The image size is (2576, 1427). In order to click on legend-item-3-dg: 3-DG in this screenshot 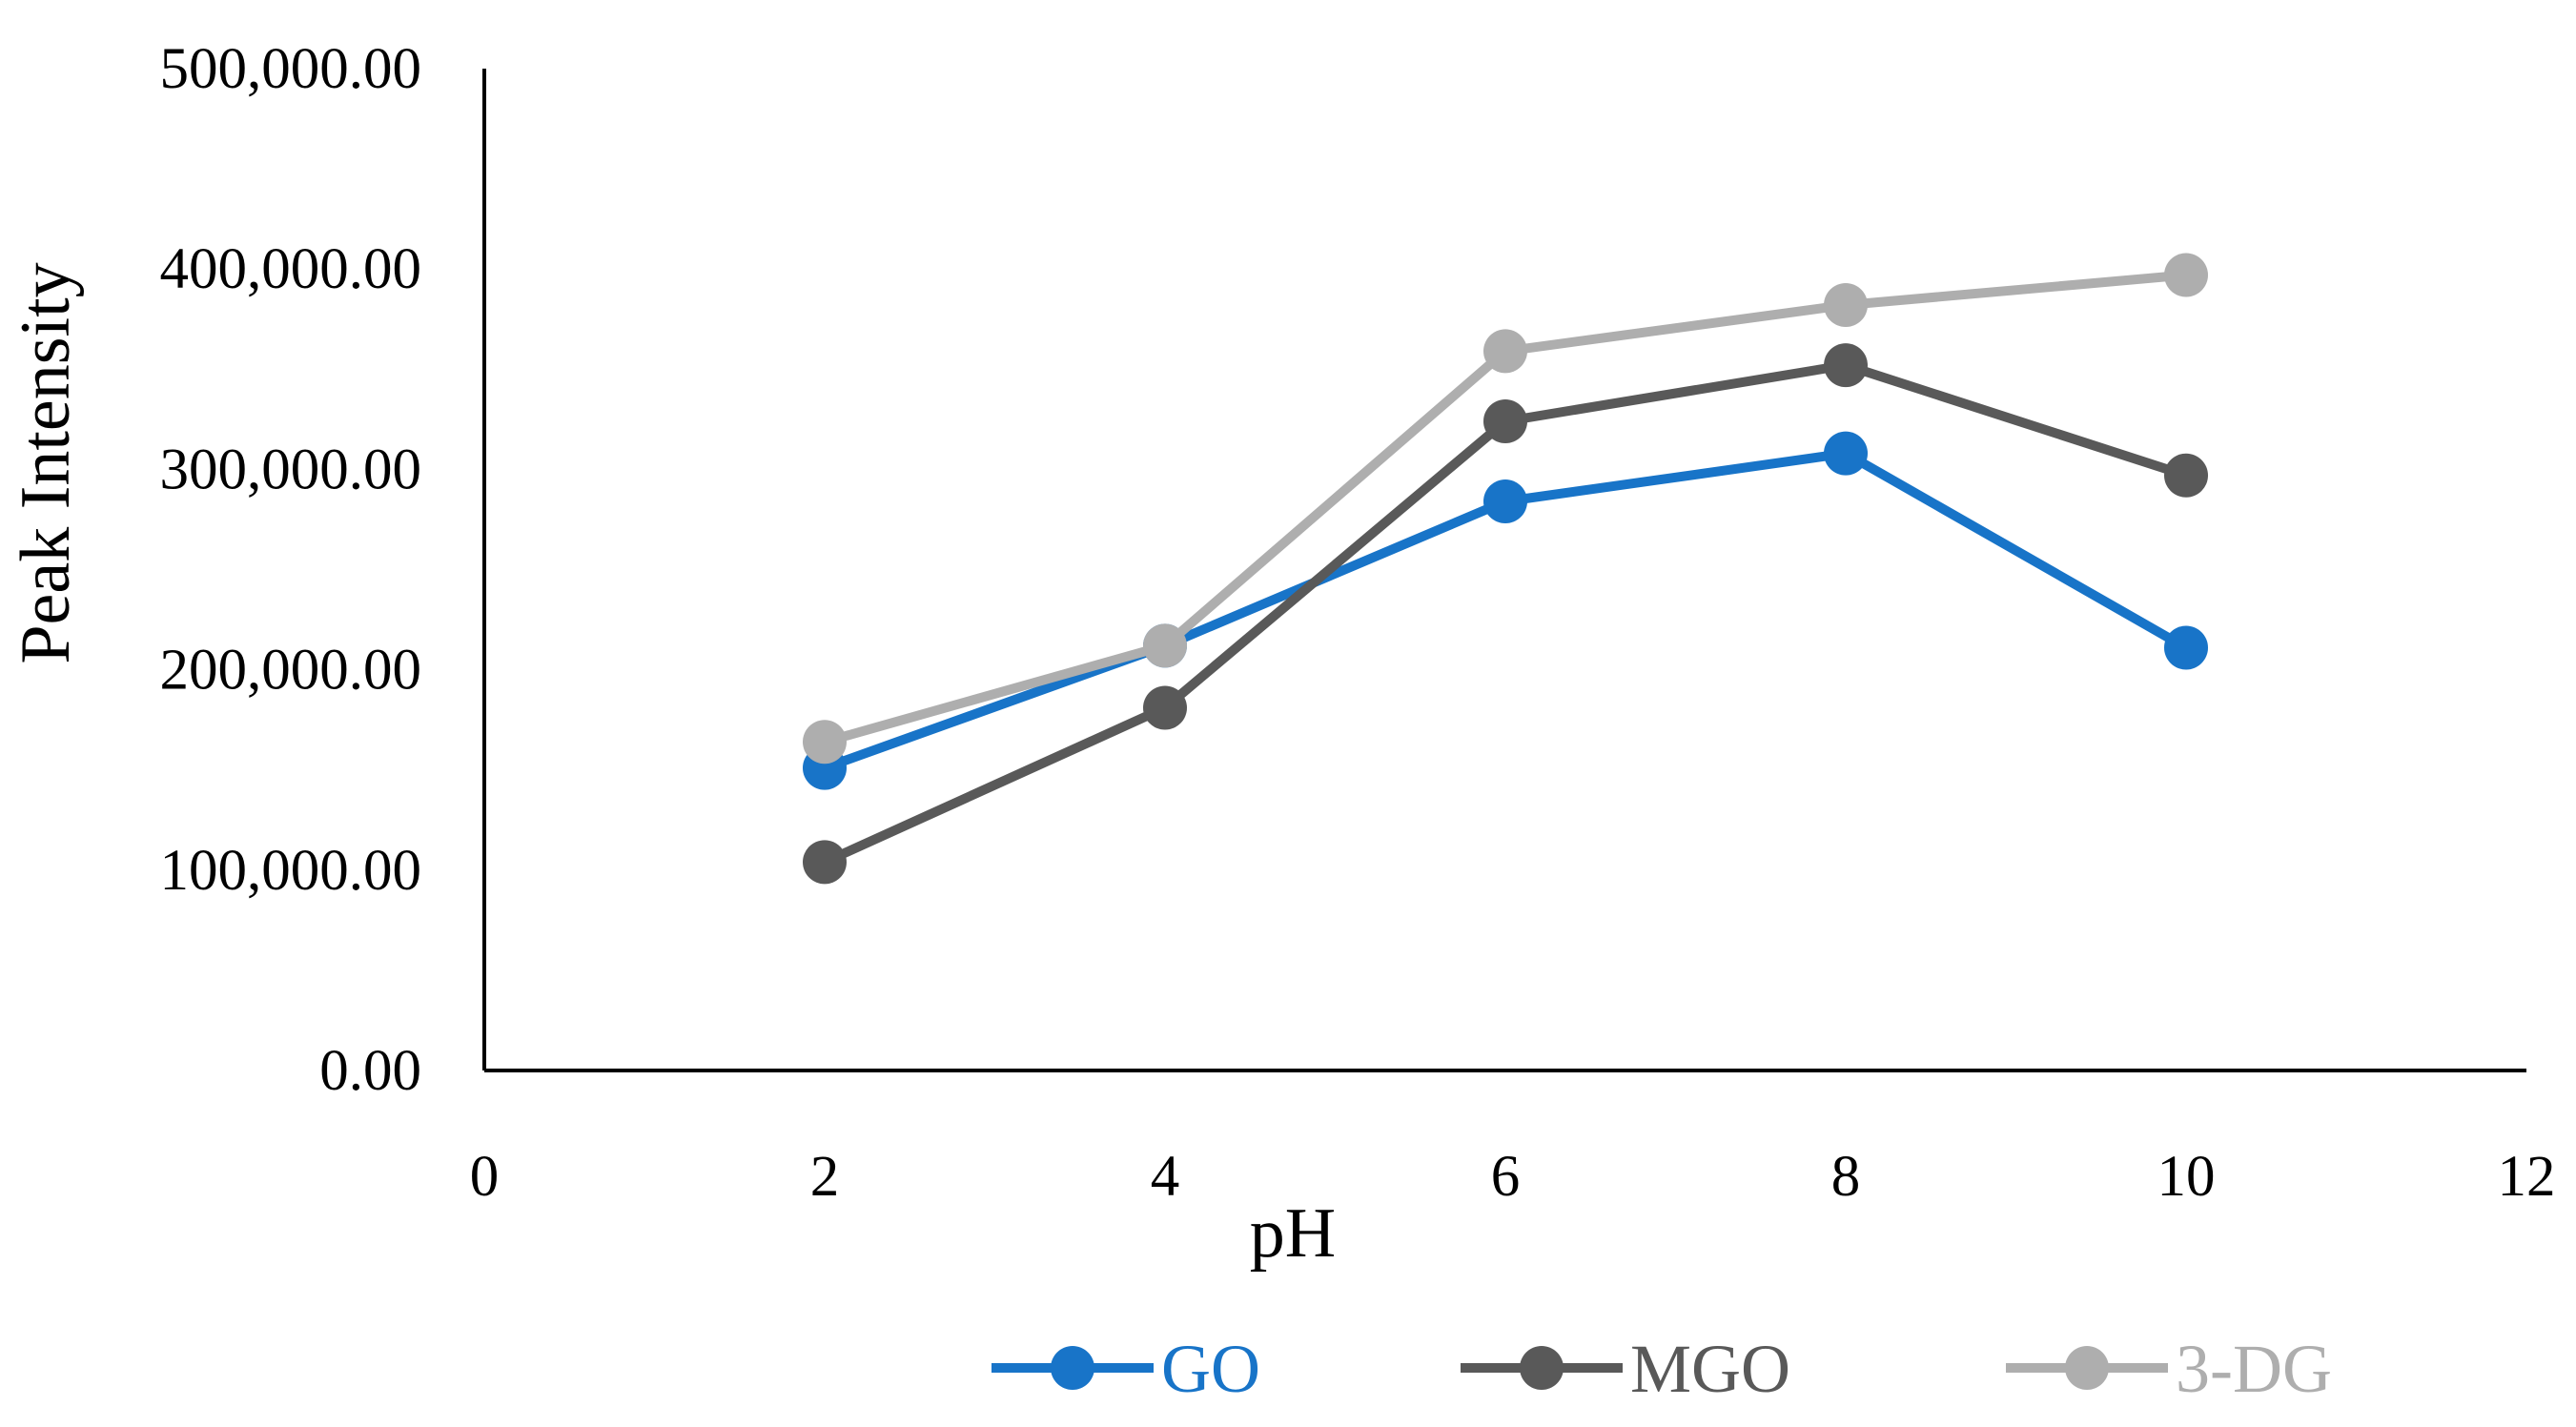, I will do `click(2169, 1369)`.